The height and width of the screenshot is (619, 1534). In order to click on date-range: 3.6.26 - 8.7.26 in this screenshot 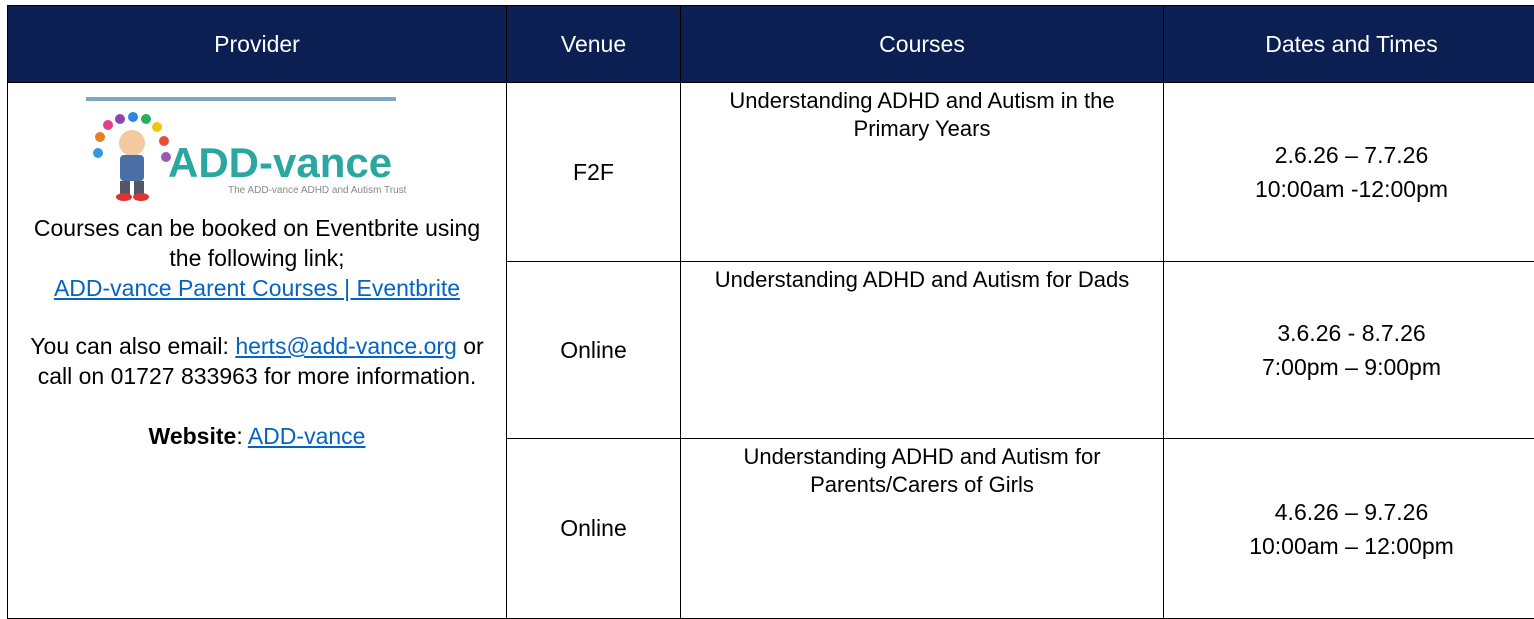, I will do `click(1351, 333)`.